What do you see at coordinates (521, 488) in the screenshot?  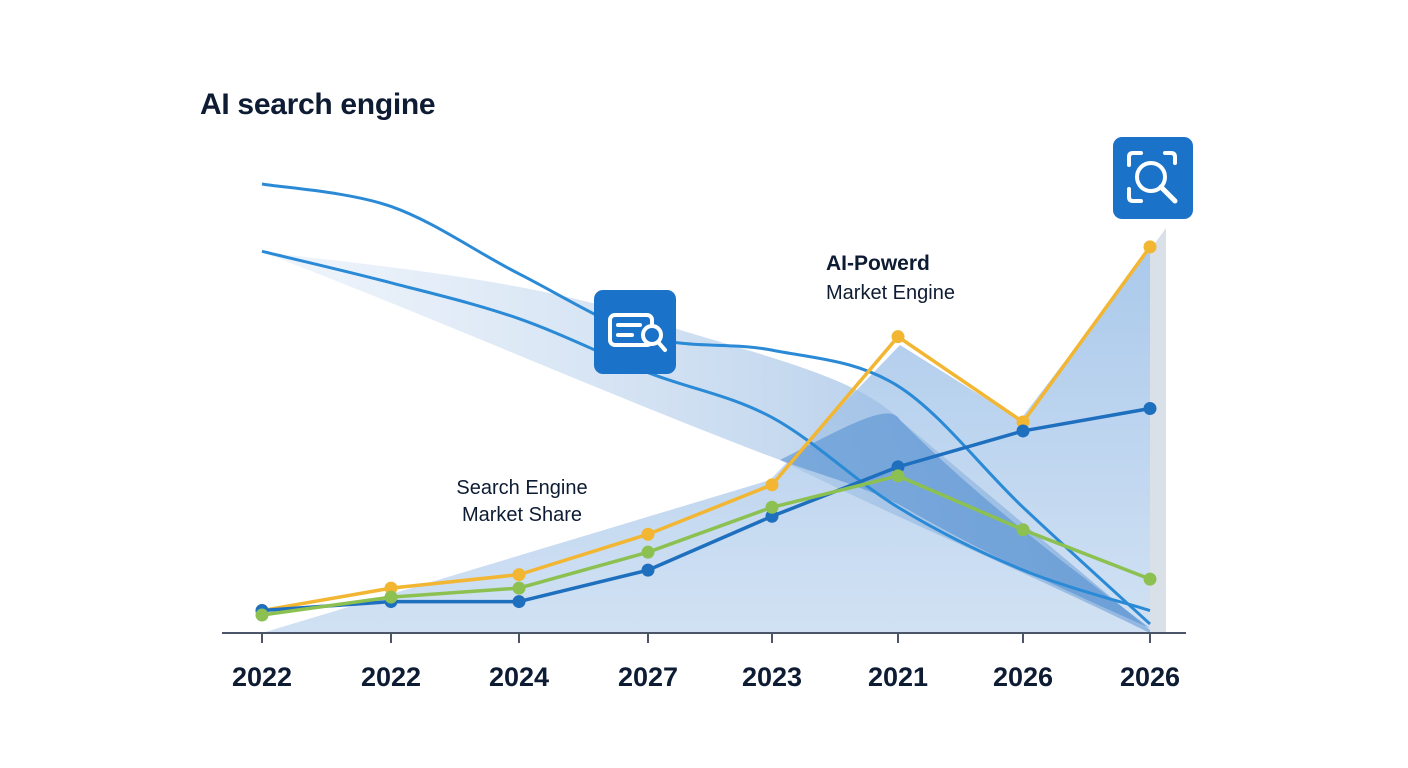 I see `annotation-search-share-line1: Search Engine` at bounding box center [521, 488].